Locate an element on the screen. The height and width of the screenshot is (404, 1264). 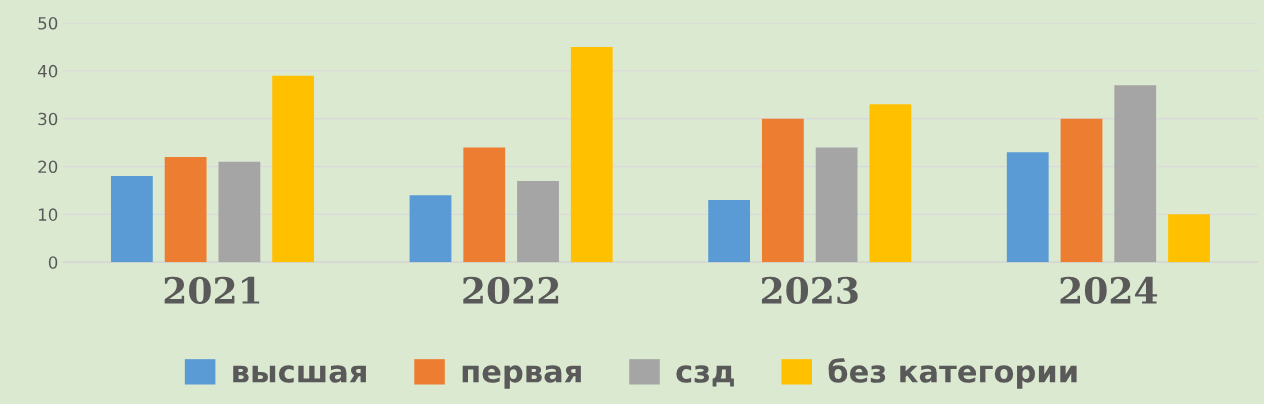
legend-label: без категории is located at coordinates (952, 373).